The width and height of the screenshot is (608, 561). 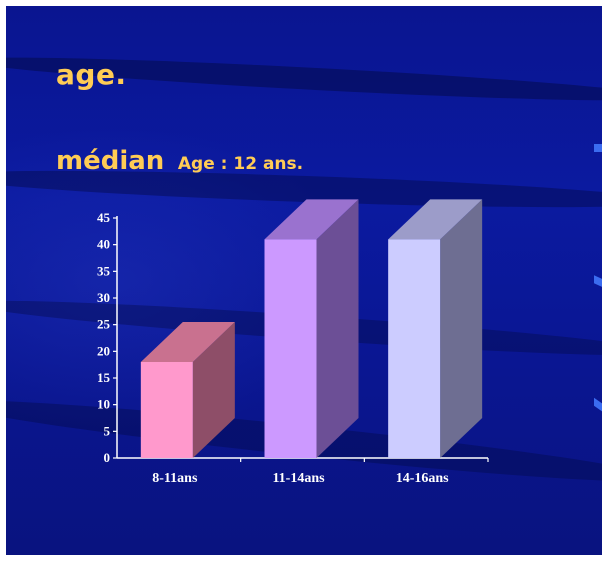 What do you see at coordinates (598, 148) in the screenshot?
I see `accent-mark` at bounding box center [598, 148].